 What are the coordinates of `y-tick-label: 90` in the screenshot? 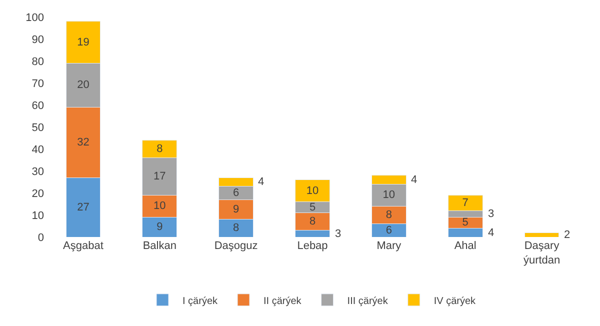 It's located at (38, 40).